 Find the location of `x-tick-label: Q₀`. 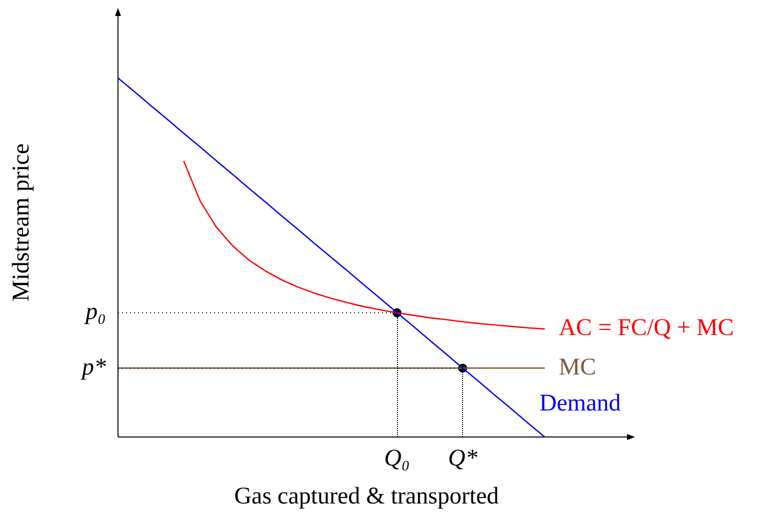

x-tick-label: Q₀ is located at coordinates (397, 458).